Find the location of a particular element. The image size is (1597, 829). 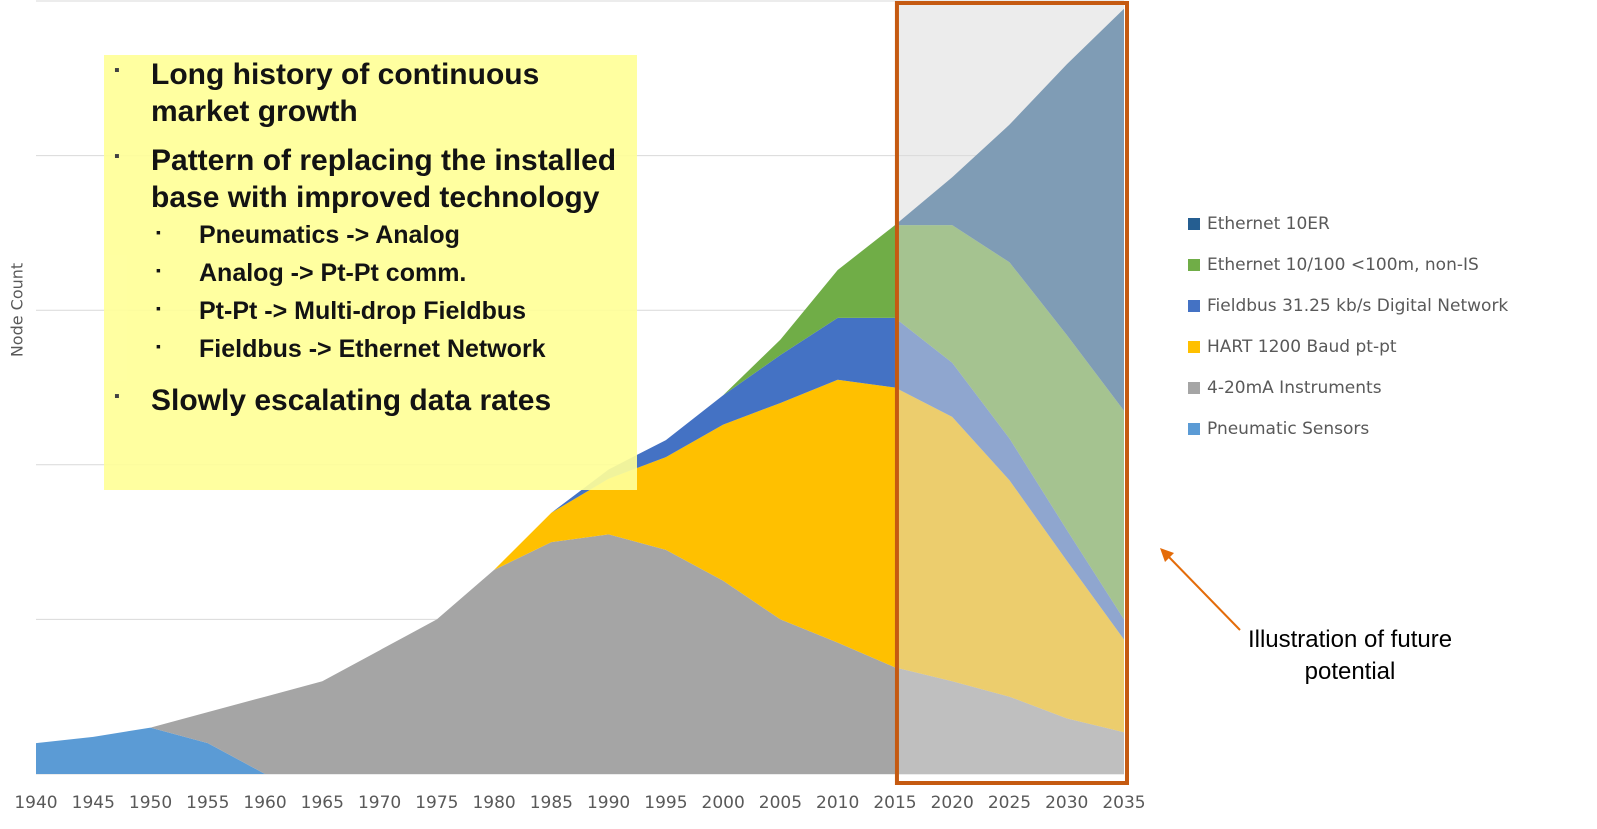

x-tick-label: 1970 is located at coordinates (379, 803).